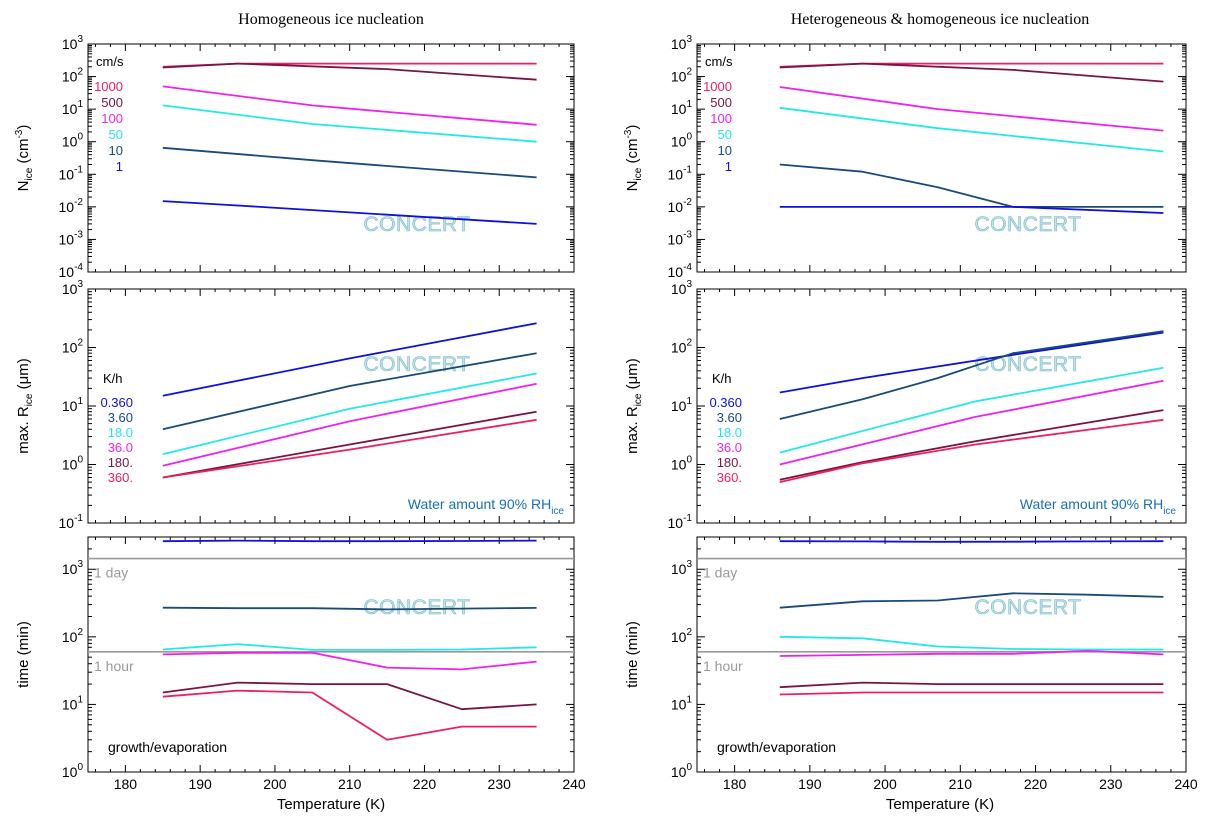  What do you see at coordinates (723, 666) in the screenshot?
I see `one-hour-label: 1 hour` at bounding box center [723, 666].